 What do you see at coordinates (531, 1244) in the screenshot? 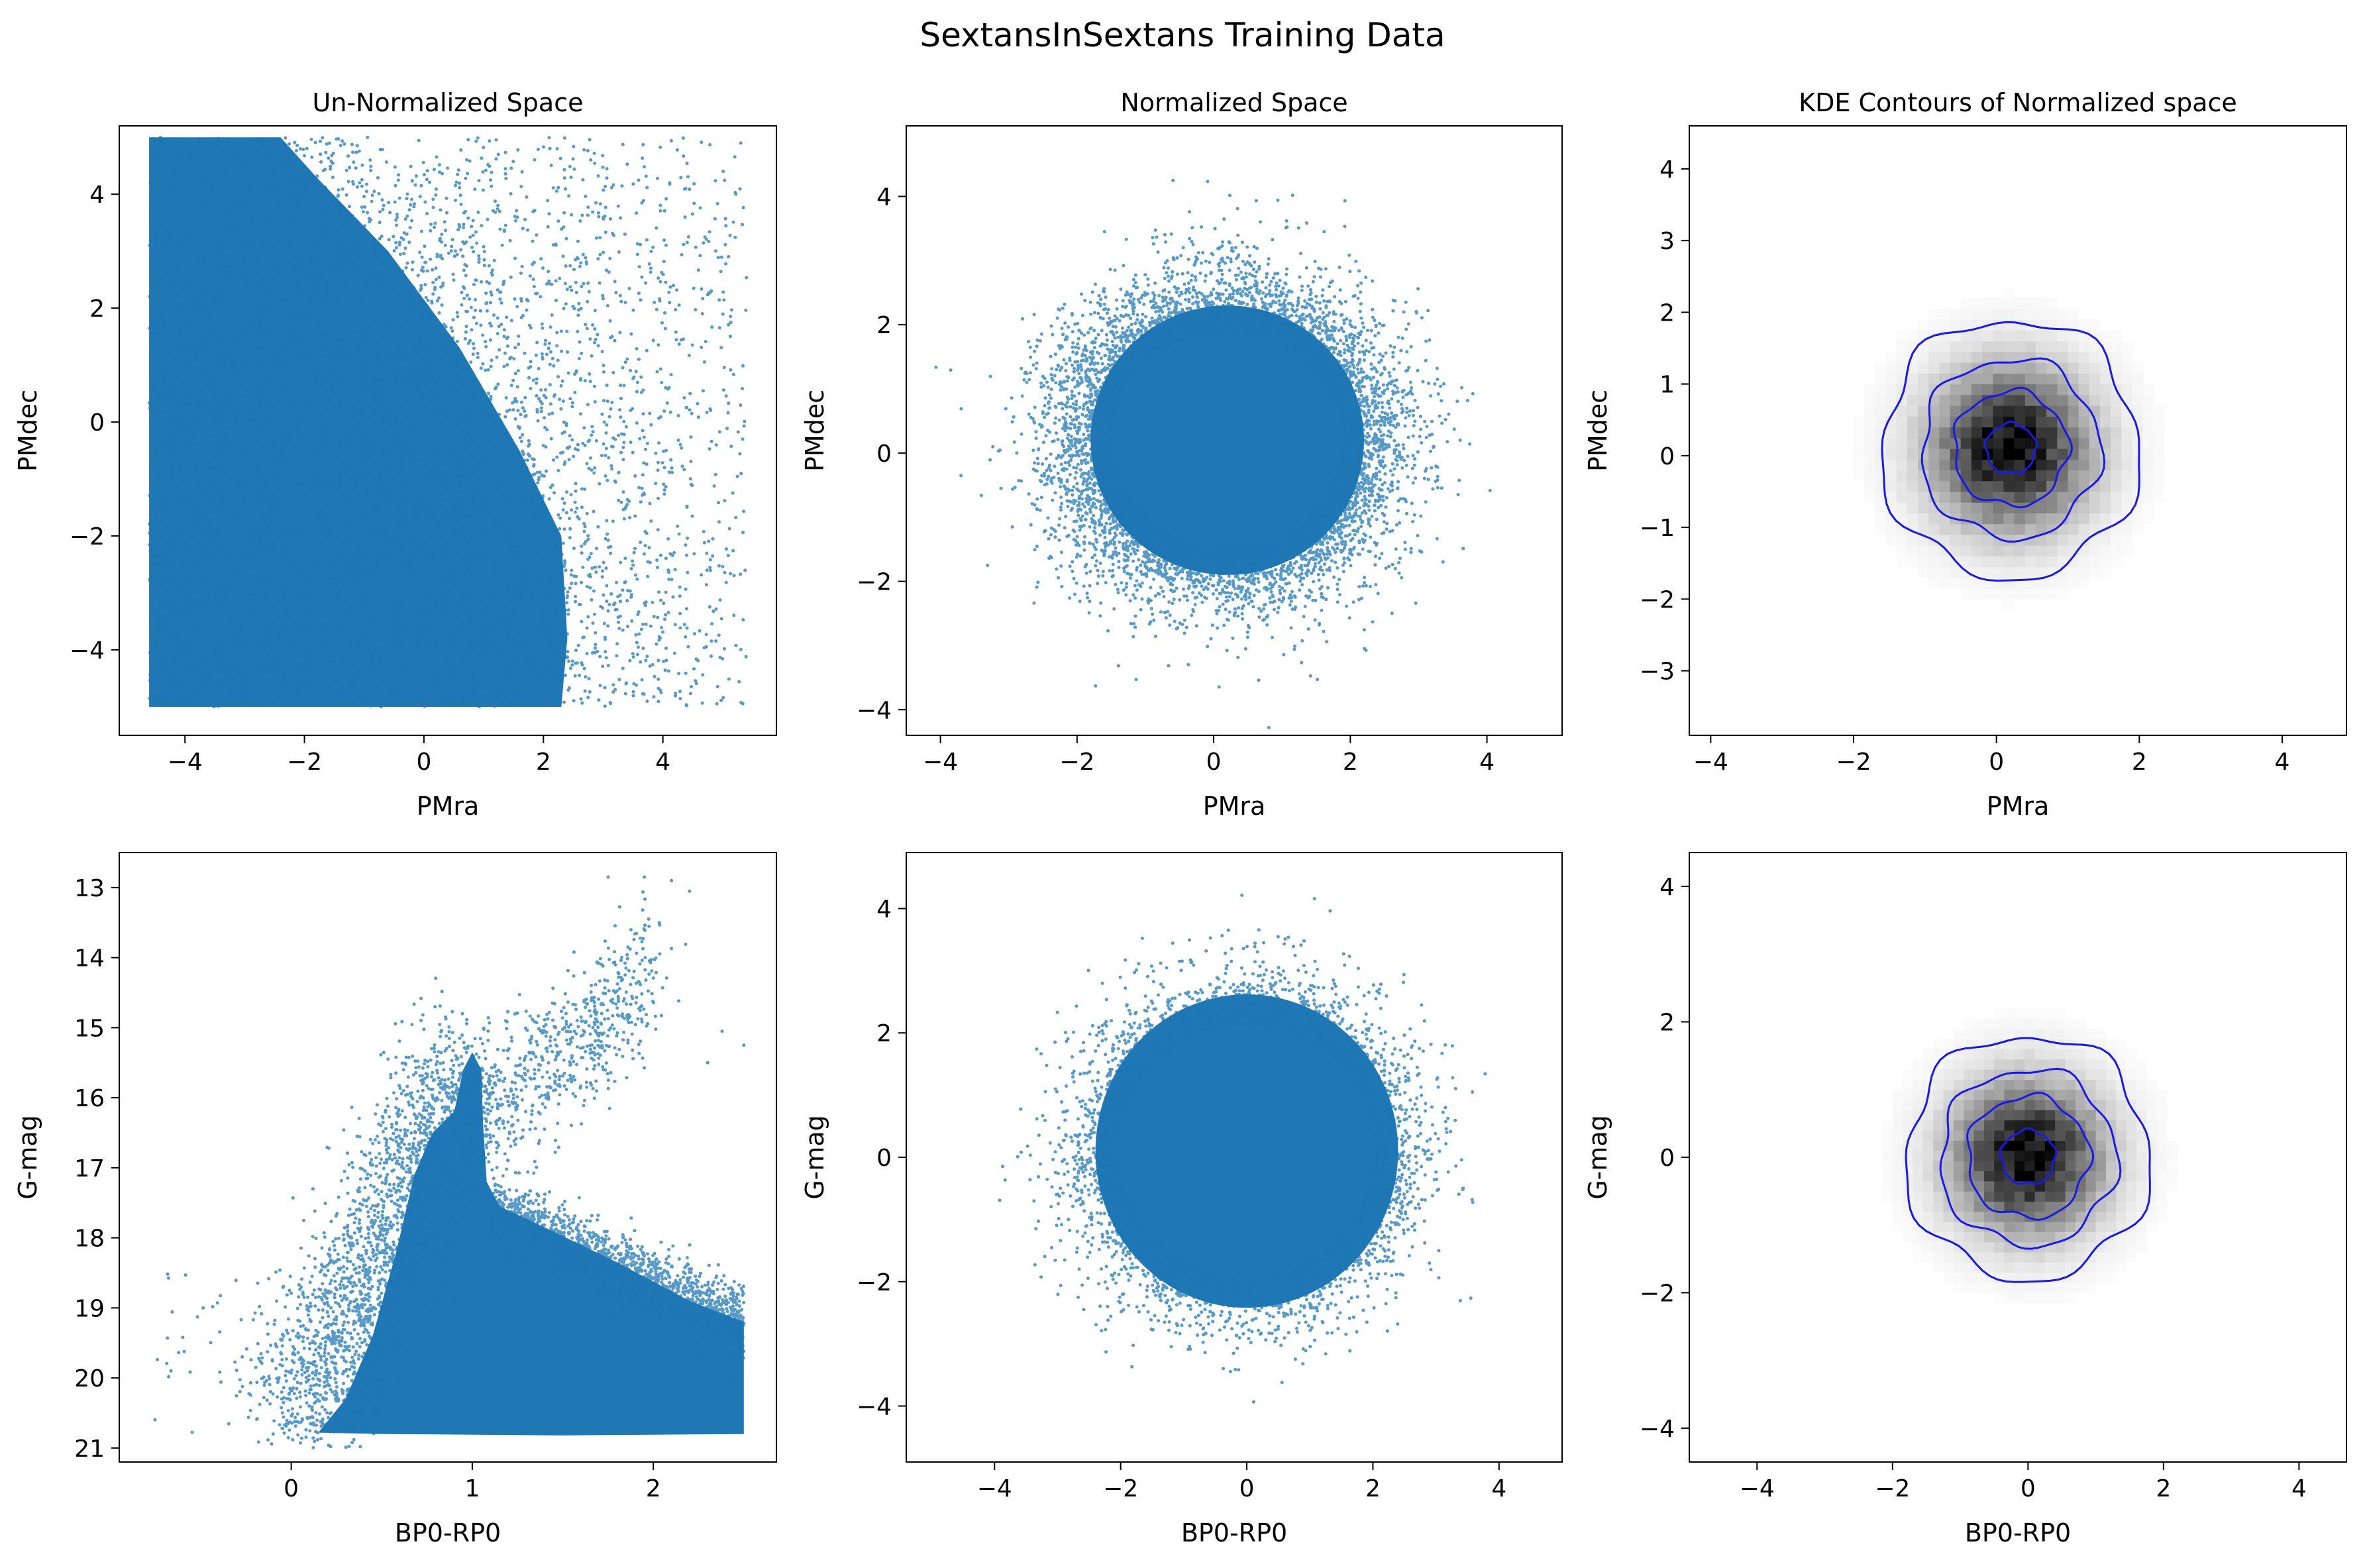
I see `dense-region` at bounding box center [531, 1244].